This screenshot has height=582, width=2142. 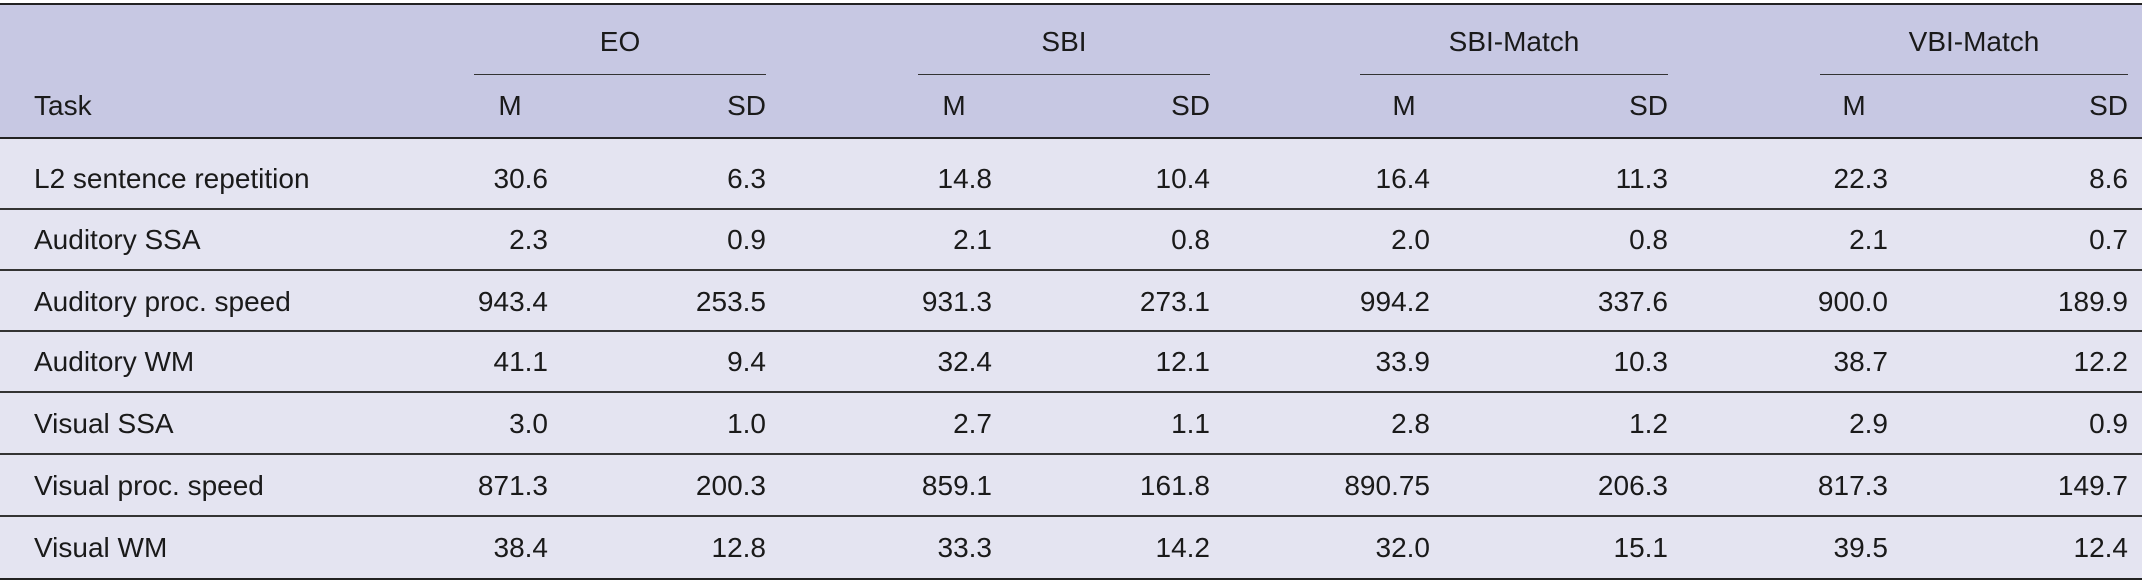 What do you see at coordinates (1071, 579) in the screenshot?
I see `bottom-rule` at bounding box center [1071, 579].